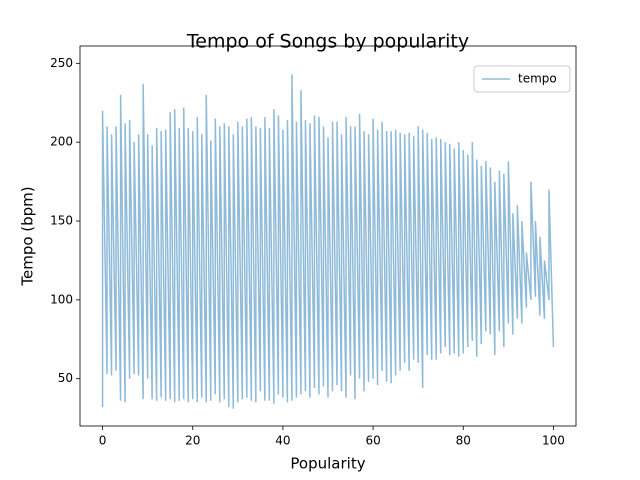 This screenshot has width=640, height=480. I want to click on x-tick-label: 80, so click(463, 441).